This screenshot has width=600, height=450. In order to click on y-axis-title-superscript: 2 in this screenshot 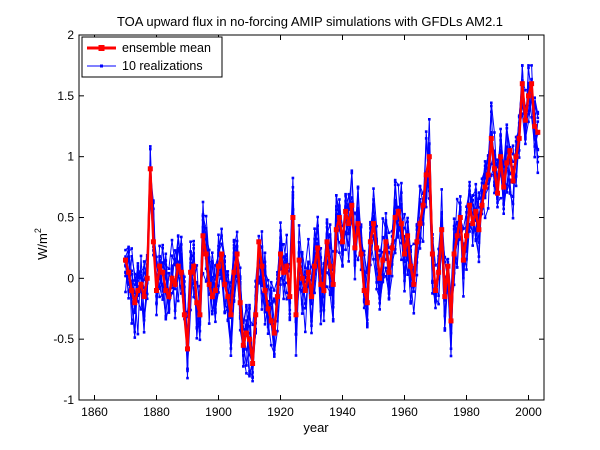, I will do `click(38, 230)`.